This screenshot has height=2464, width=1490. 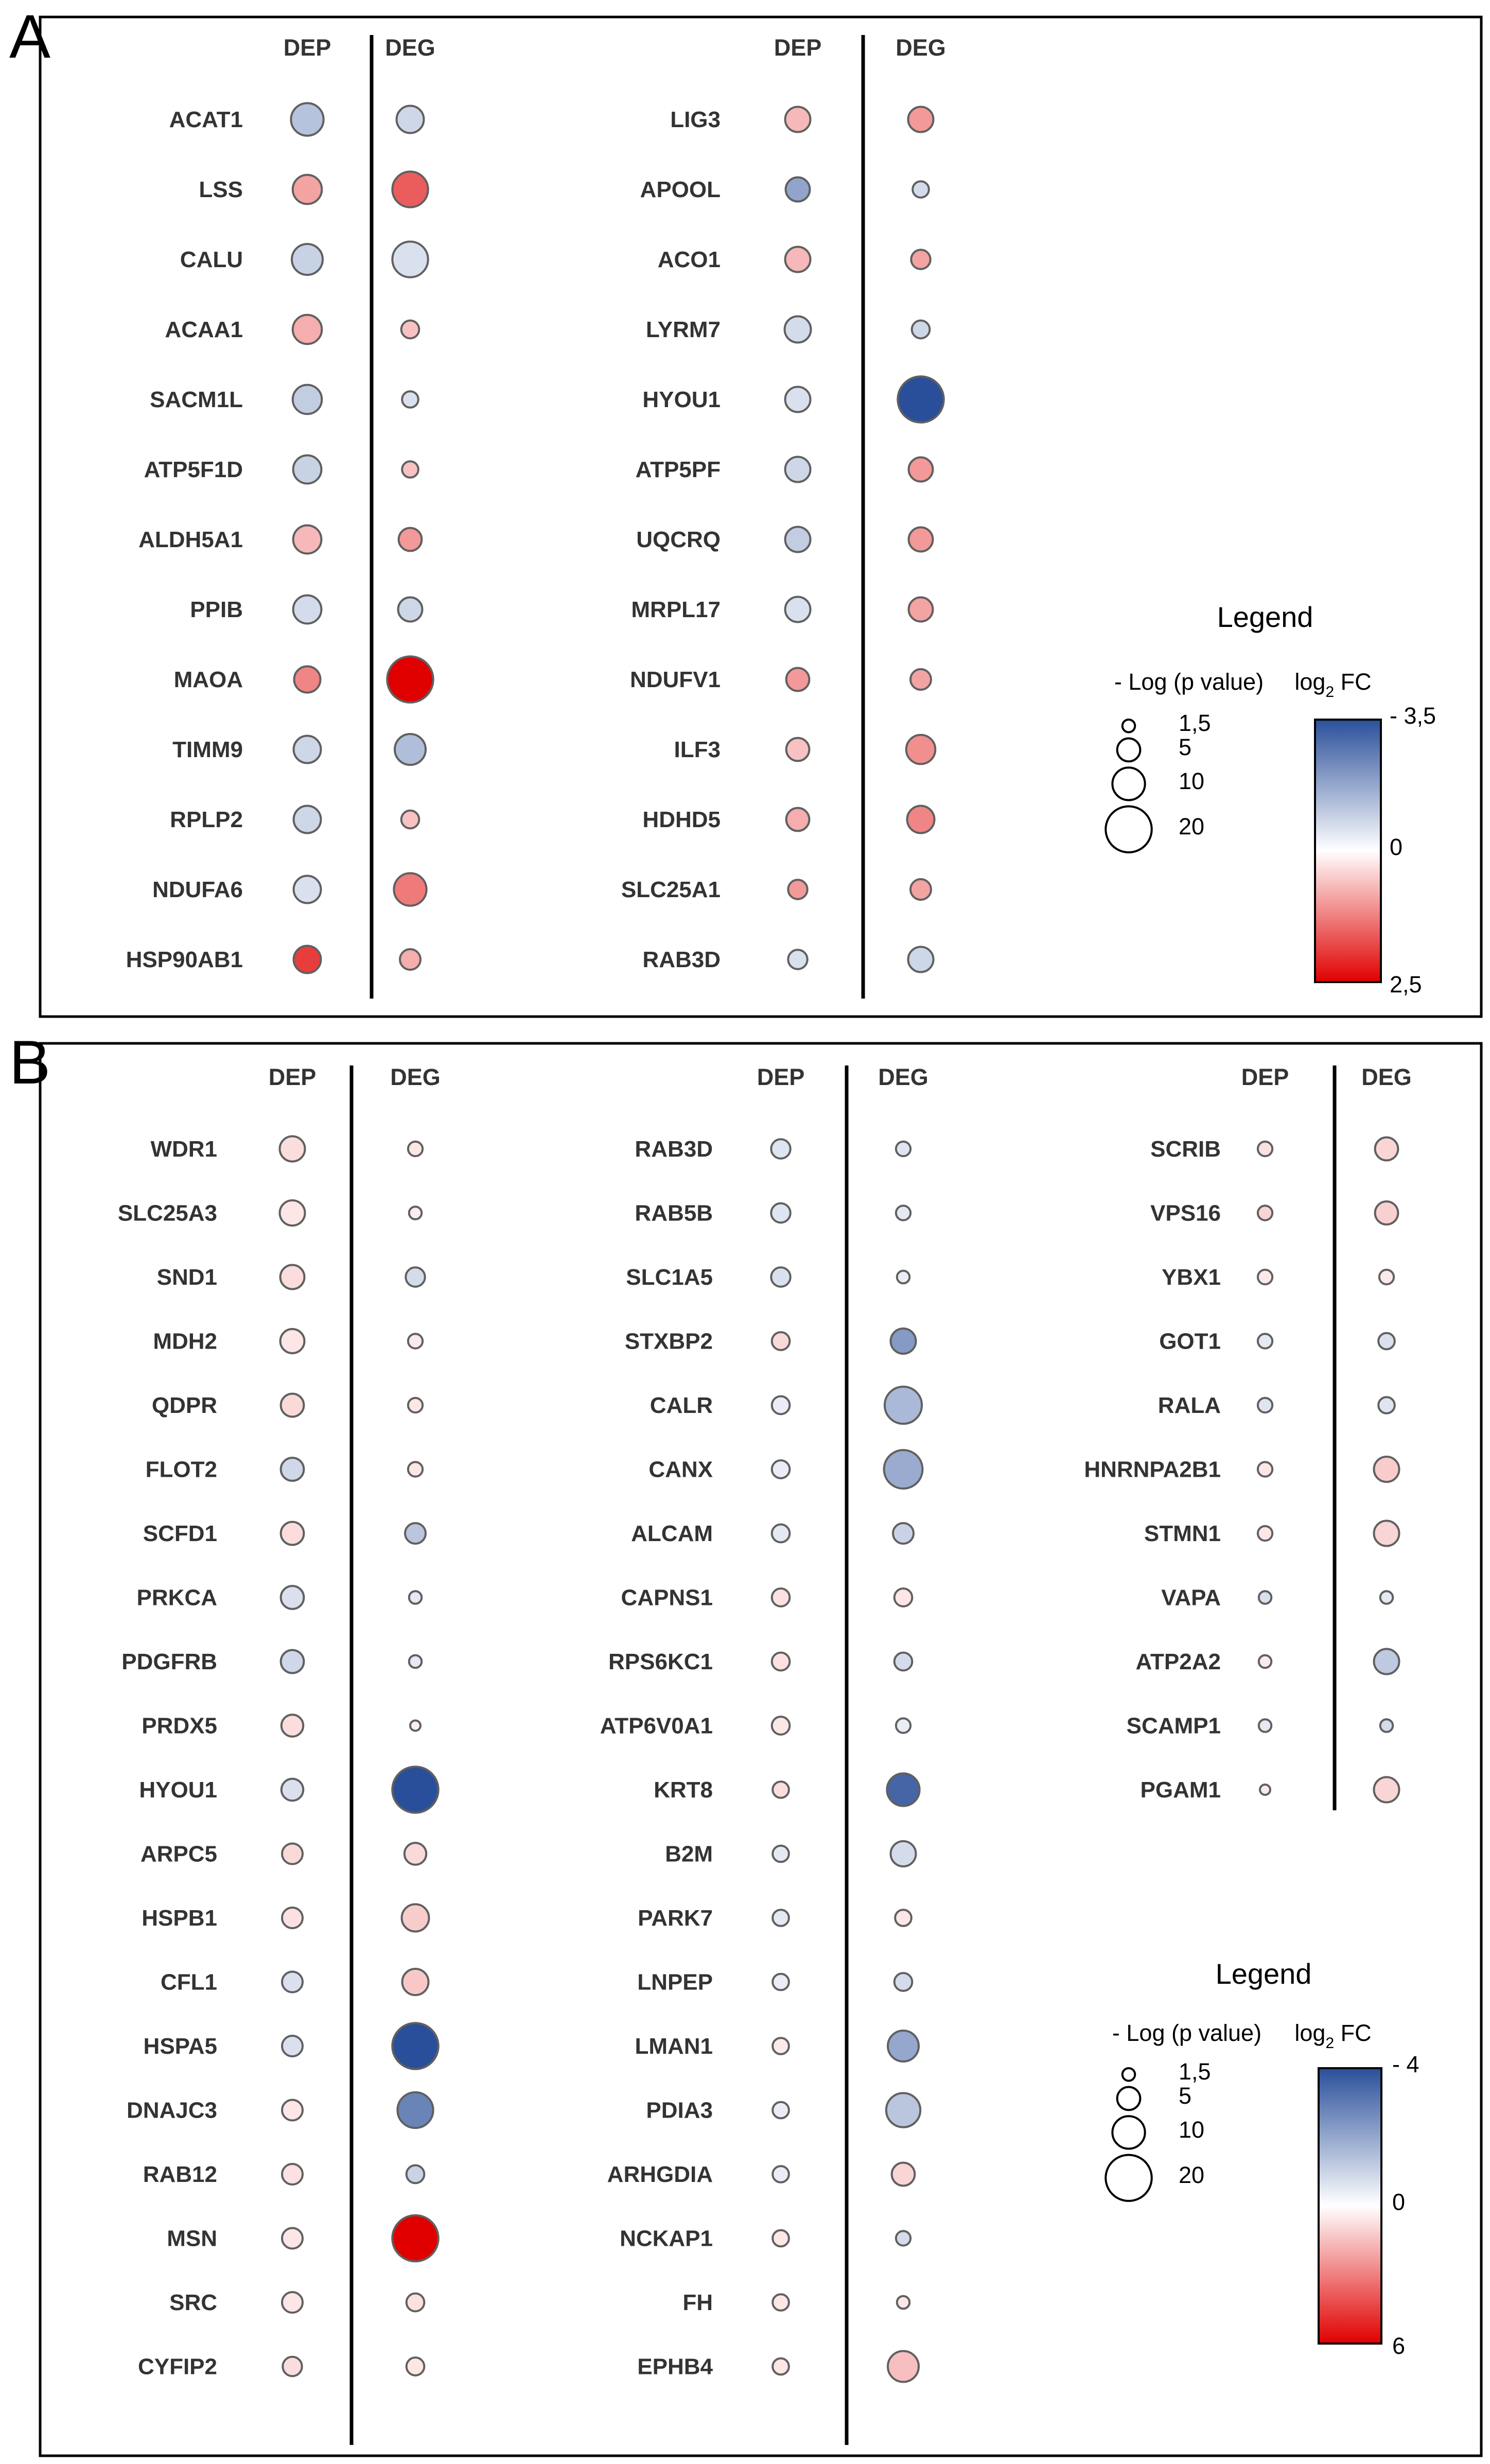 I want to click on gene-label: NDUFA6, so click(x=198, y=889).